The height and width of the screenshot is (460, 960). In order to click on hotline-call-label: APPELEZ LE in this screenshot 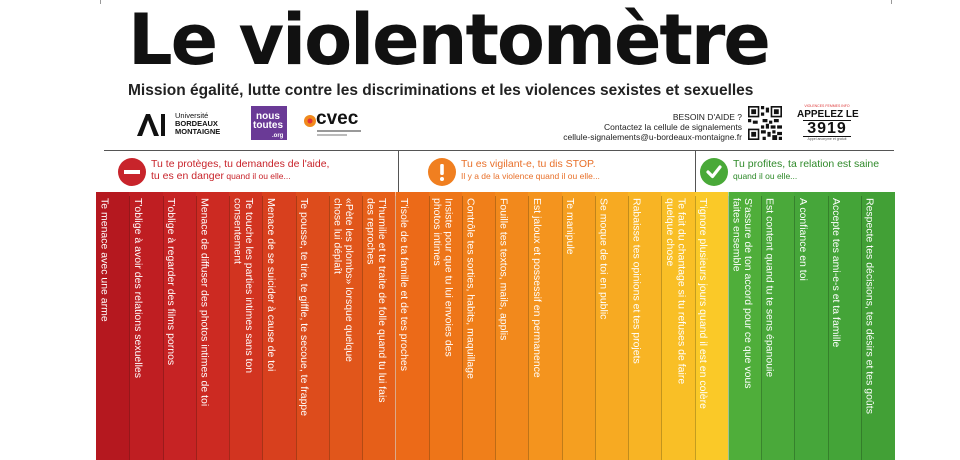, I will do `click(828, 114)`.